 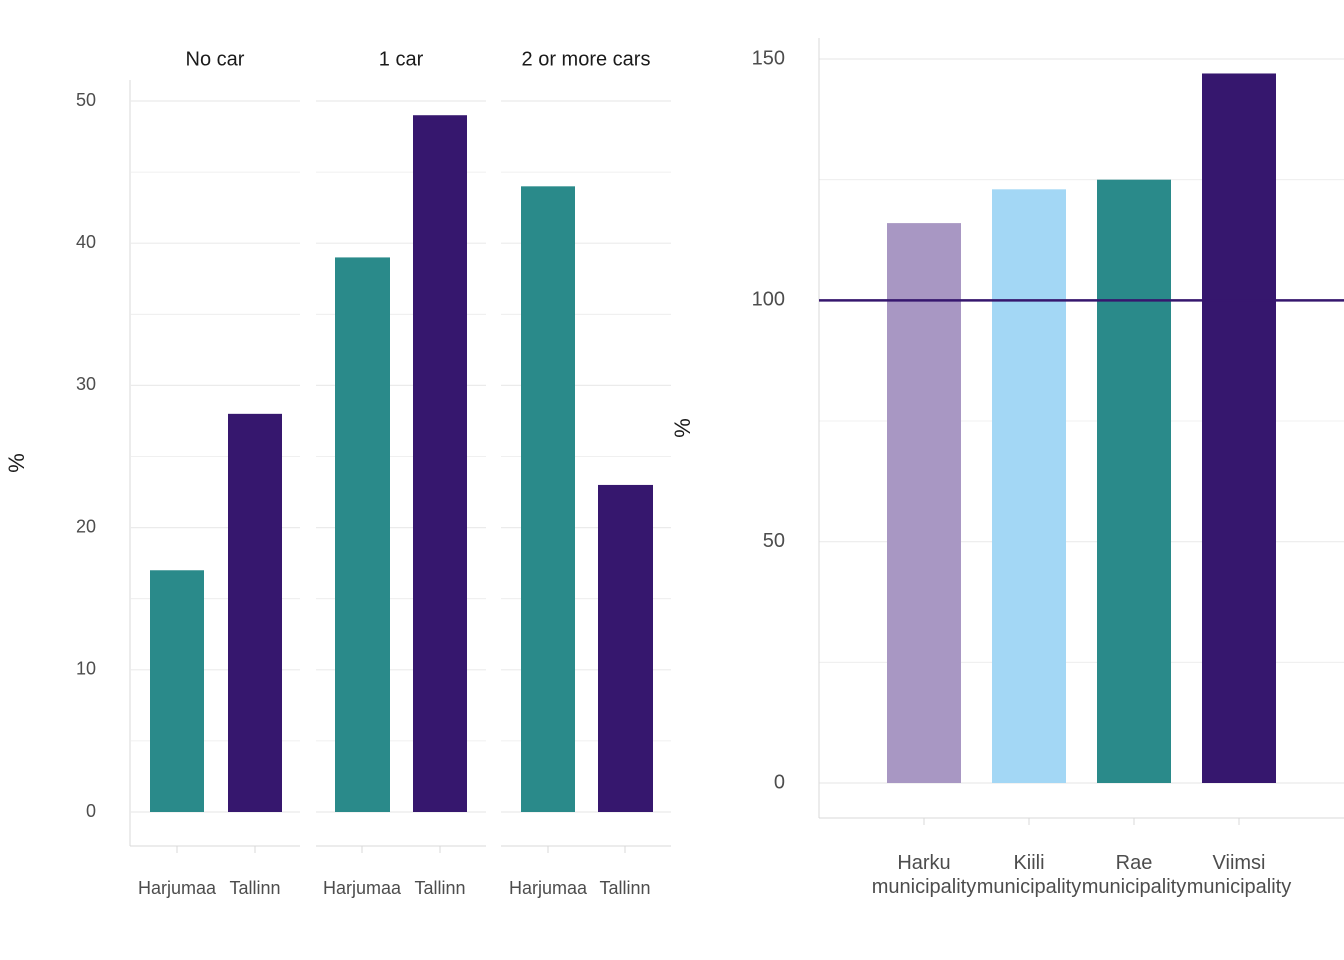 I want to click on right-x-tick-label-line: Kiili, so click(x=1028, y=863).